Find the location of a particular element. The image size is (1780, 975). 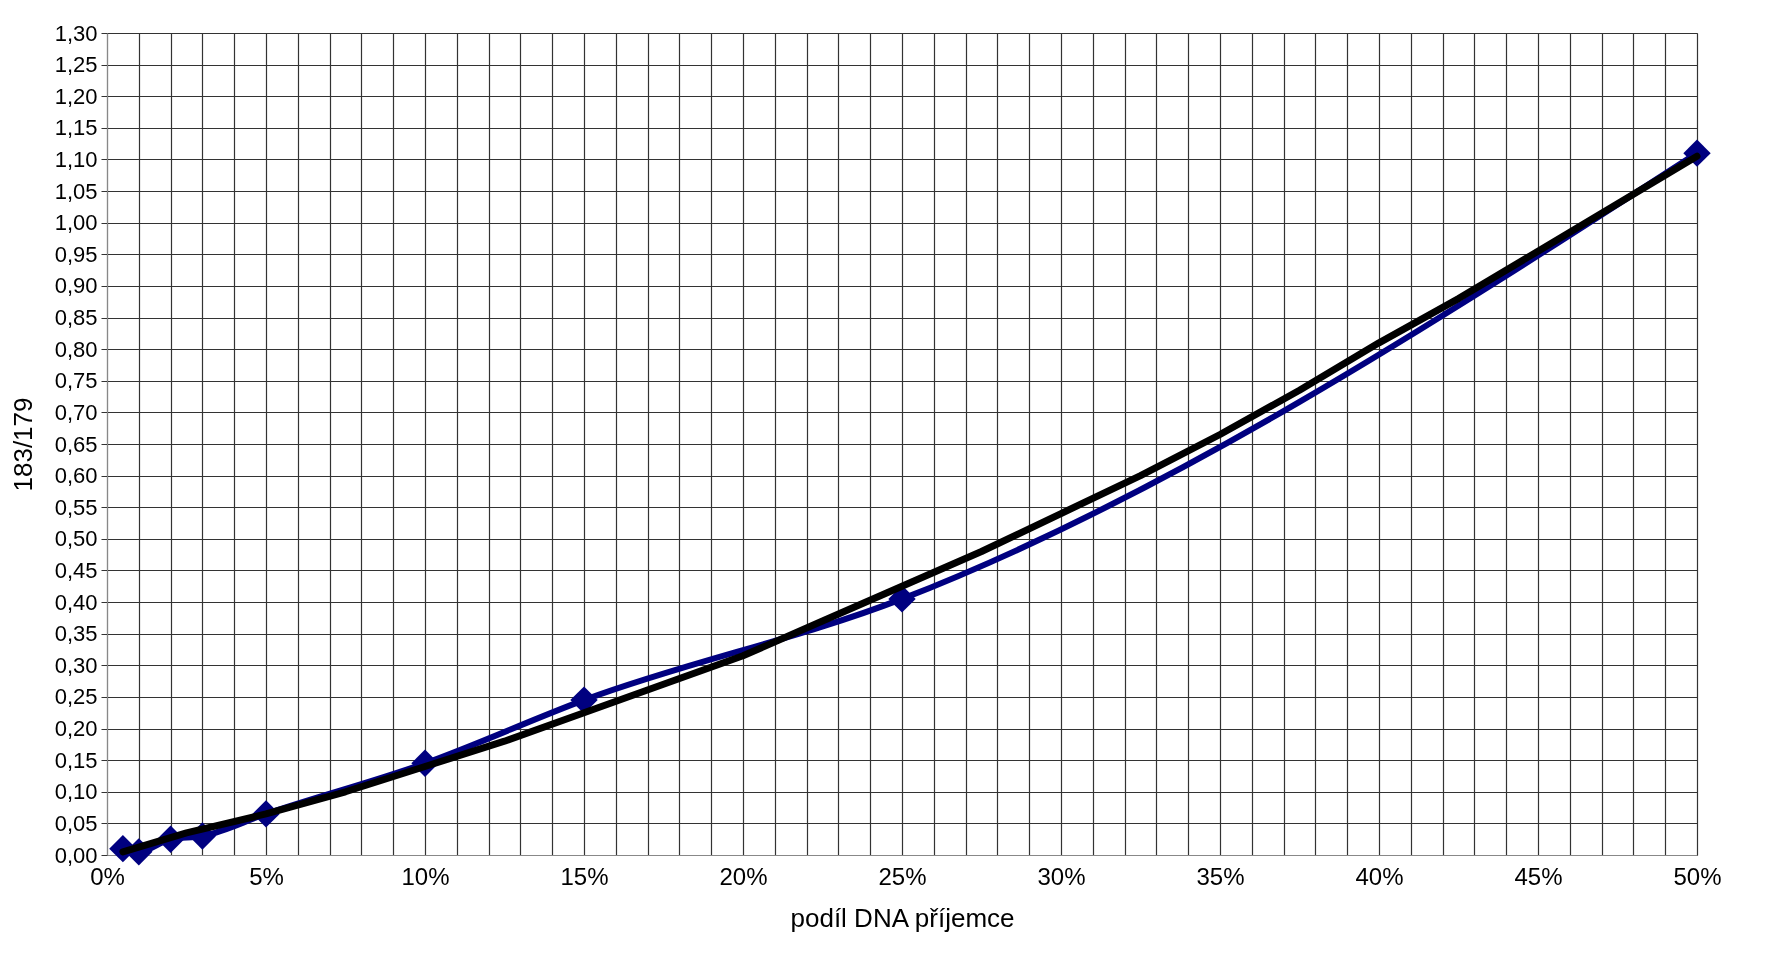

y-tick-label: 0,50 is located at coordinates (76, 539).